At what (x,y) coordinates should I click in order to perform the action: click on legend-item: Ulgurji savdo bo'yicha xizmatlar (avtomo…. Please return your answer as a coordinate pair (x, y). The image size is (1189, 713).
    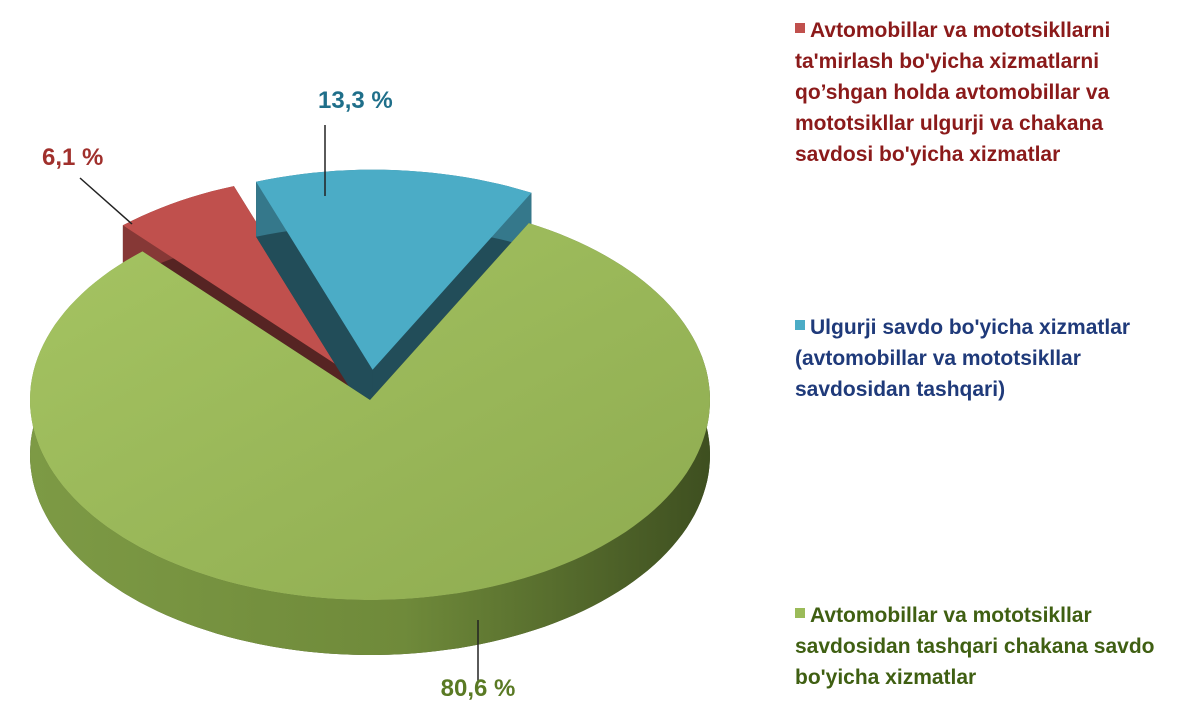
    Looking at the image, I should click on (990, 358).